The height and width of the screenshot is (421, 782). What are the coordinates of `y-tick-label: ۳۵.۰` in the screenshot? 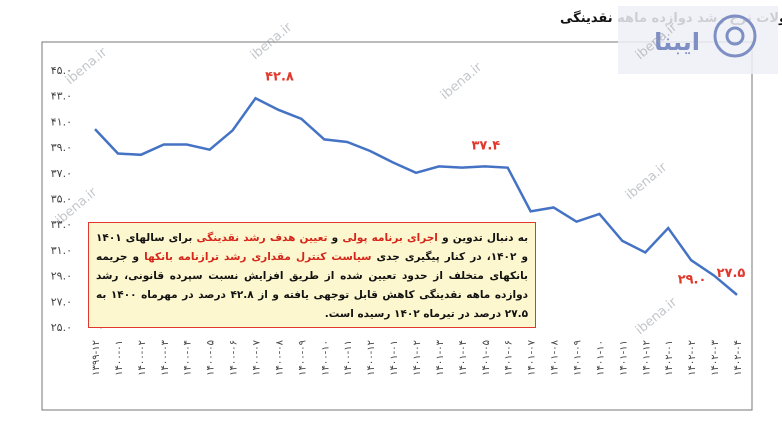 It's located at (61, 199).